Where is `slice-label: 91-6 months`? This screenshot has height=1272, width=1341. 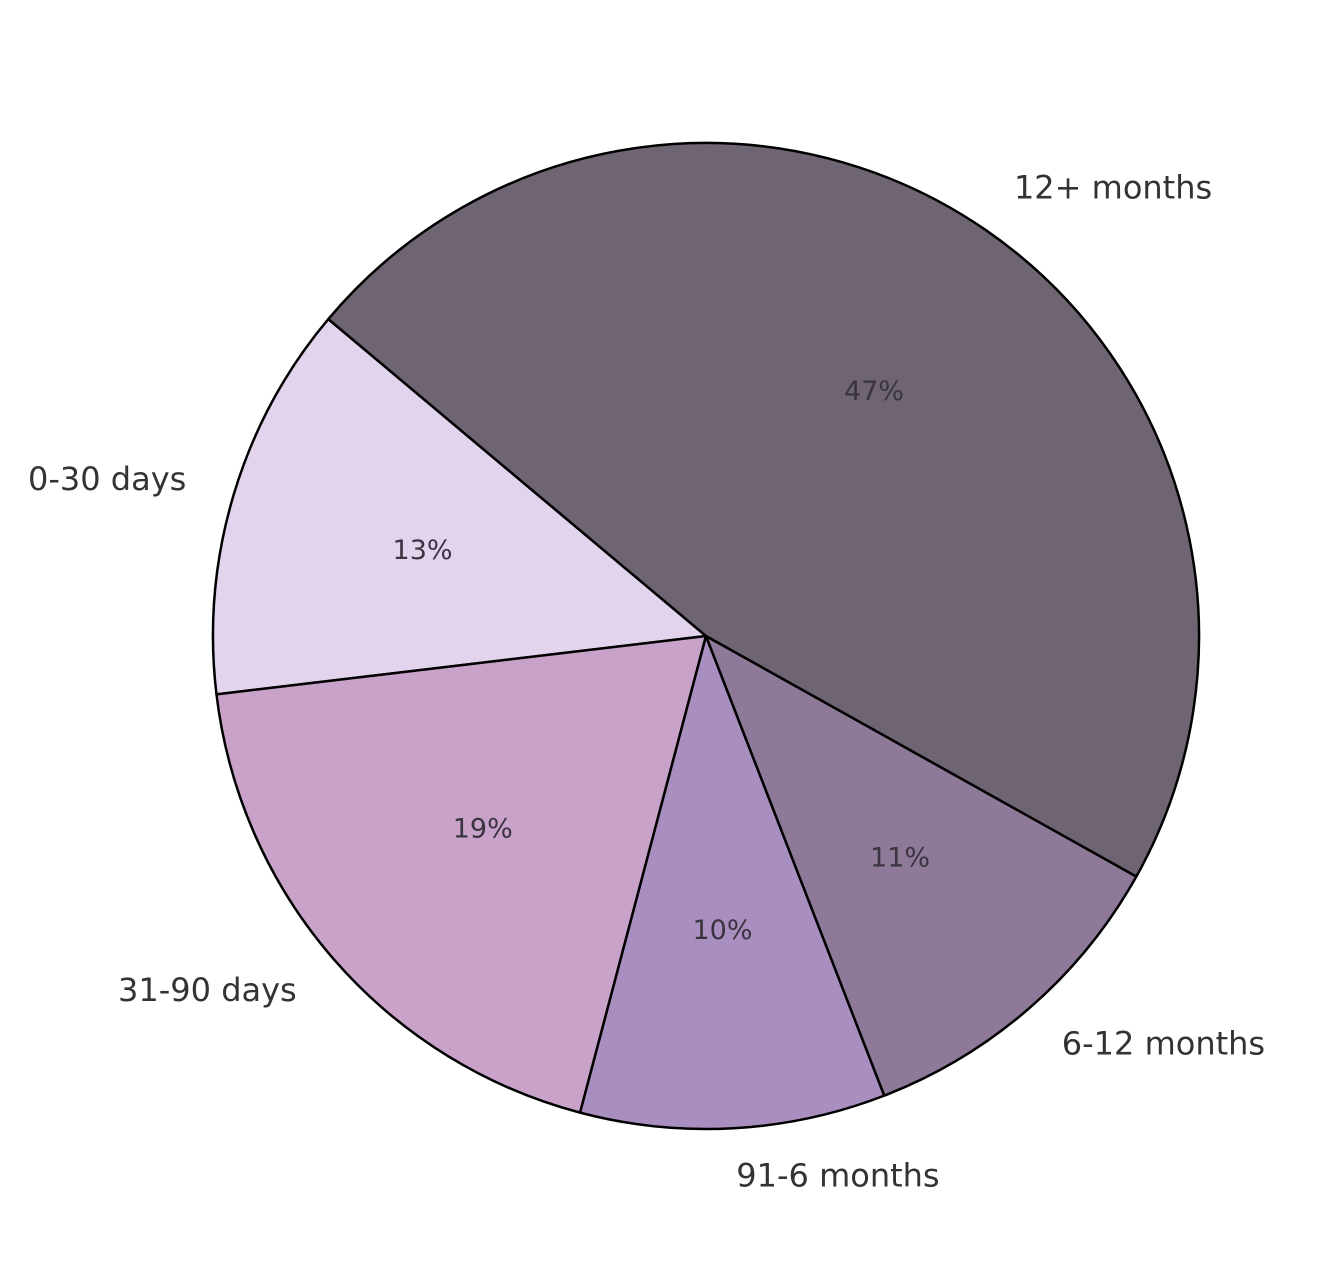 slice-label: 91-6 months is located at coordinates (837, 1175).